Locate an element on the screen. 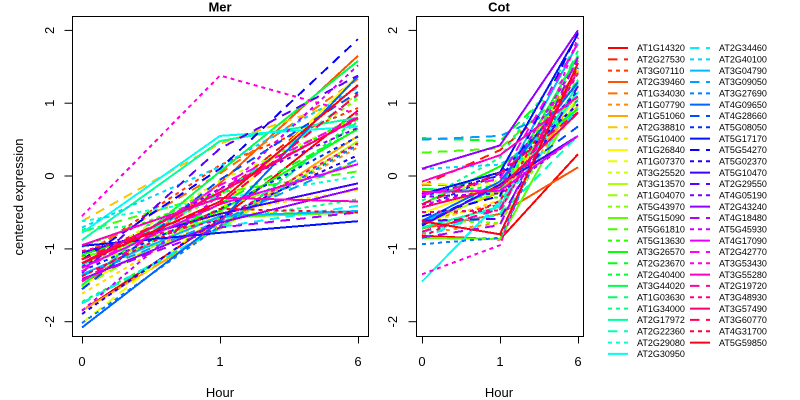 This screenshot has width=800, height=400. svg-text: AT3G26570 is located at coordinates (661, 252).